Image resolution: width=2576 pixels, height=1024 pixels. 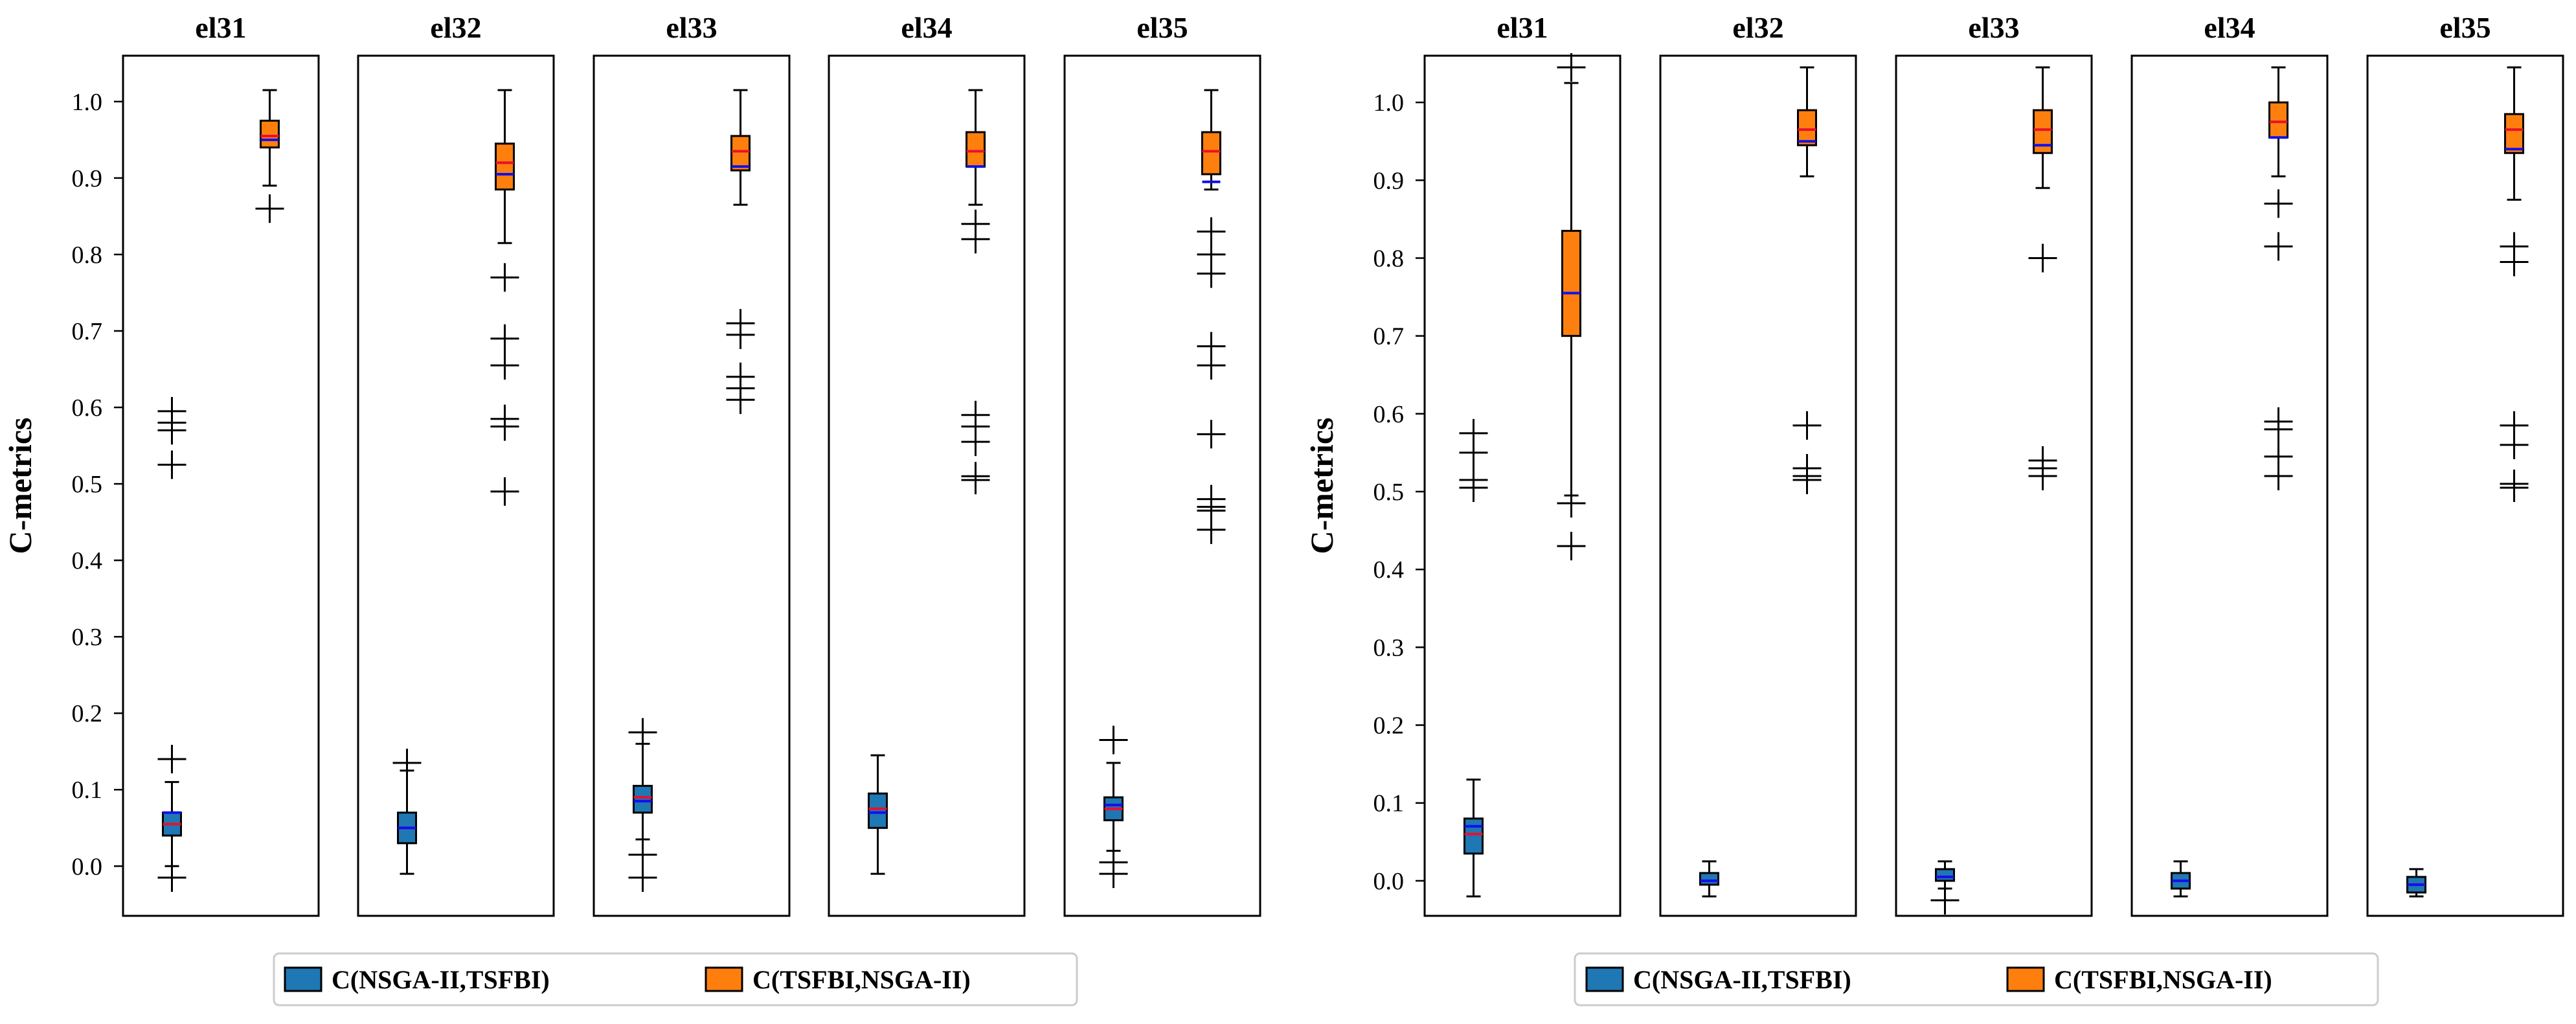 I want to click on panel-el32: el32, so click(x=1758, y=464).